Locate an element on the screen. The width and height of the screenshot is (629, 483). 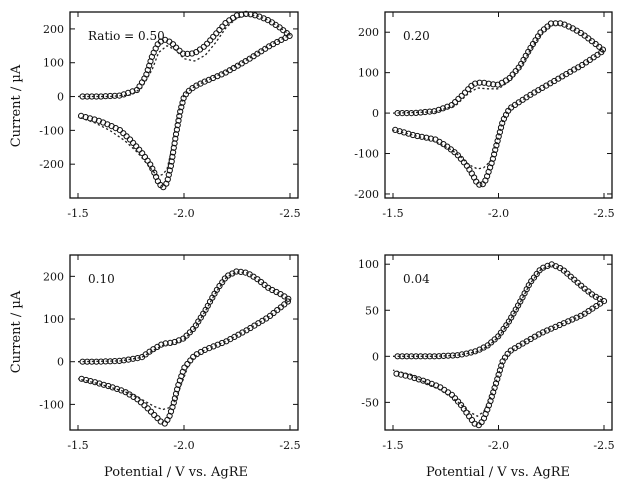
y-tick-label: -200 is located at coordinates (51, 164).